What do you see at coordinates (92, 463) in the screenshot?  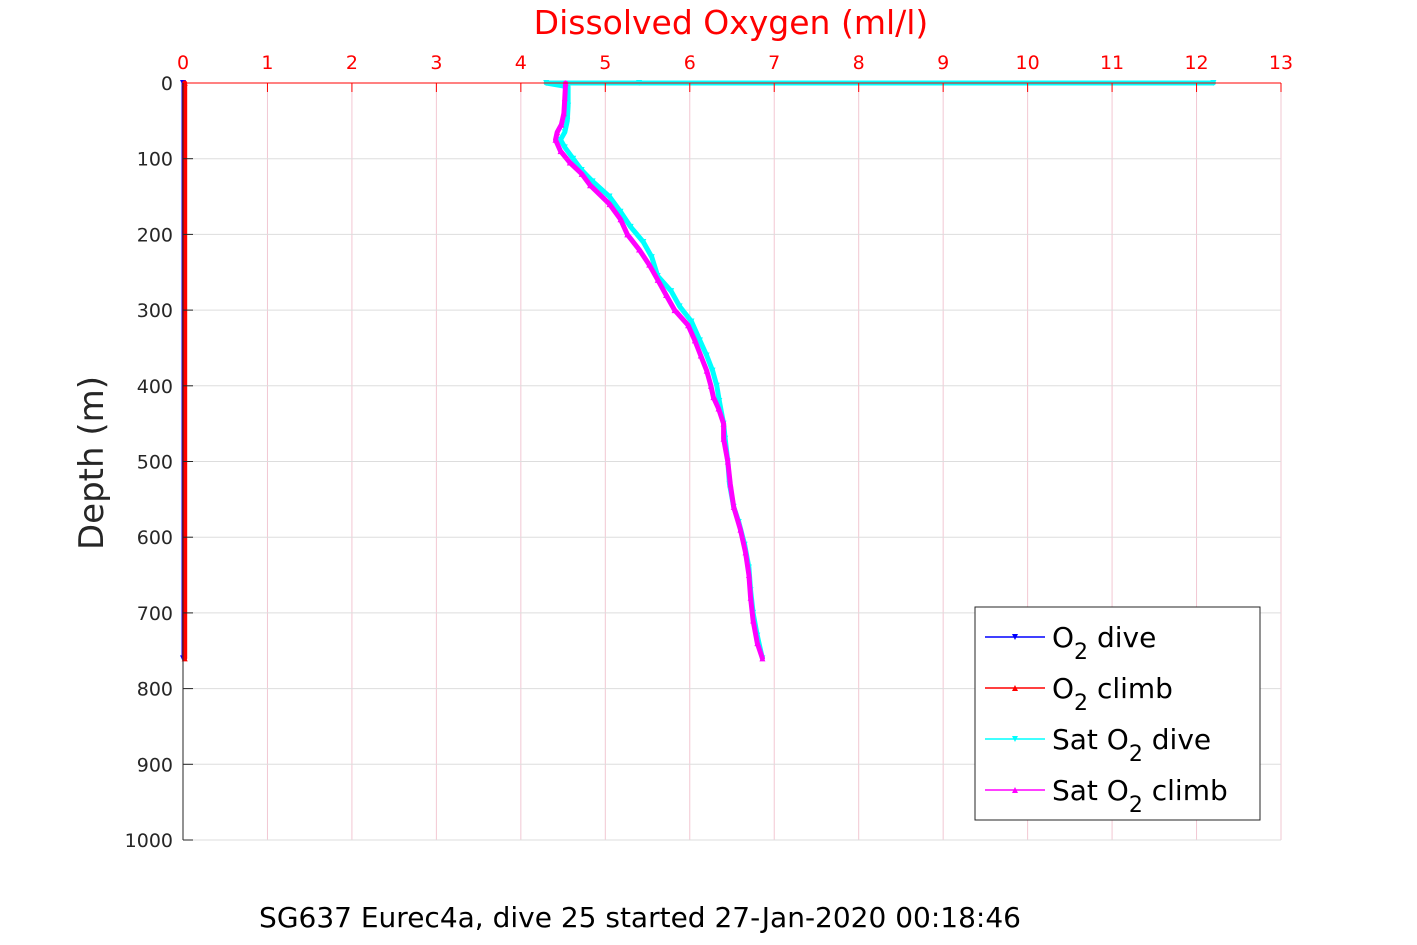 I see `y-axis-label: Depth (m)` at bounding box center [92, 463].